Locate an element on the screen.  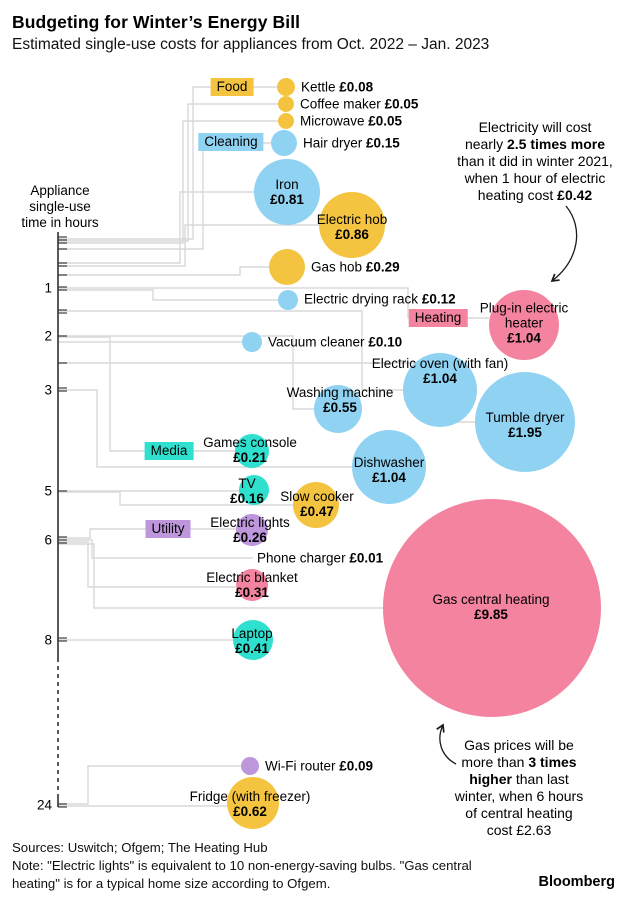
label-coffee-maker: Coffee maker £0.05 is located at coordinates (359, 104).